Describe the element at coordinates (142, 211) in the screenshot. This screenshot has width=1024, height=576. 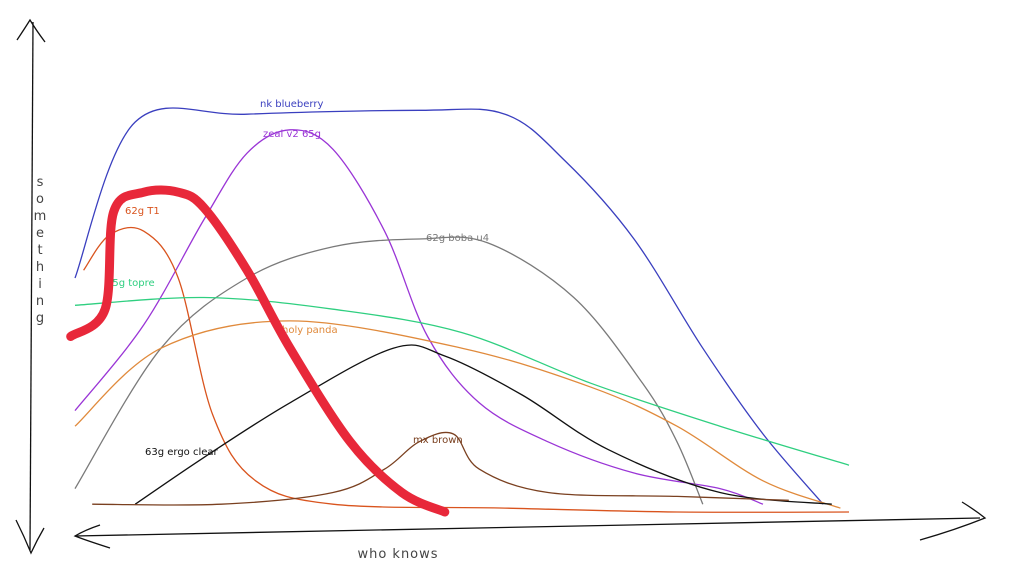
I see `series-label-4: 62g T1` at that location.